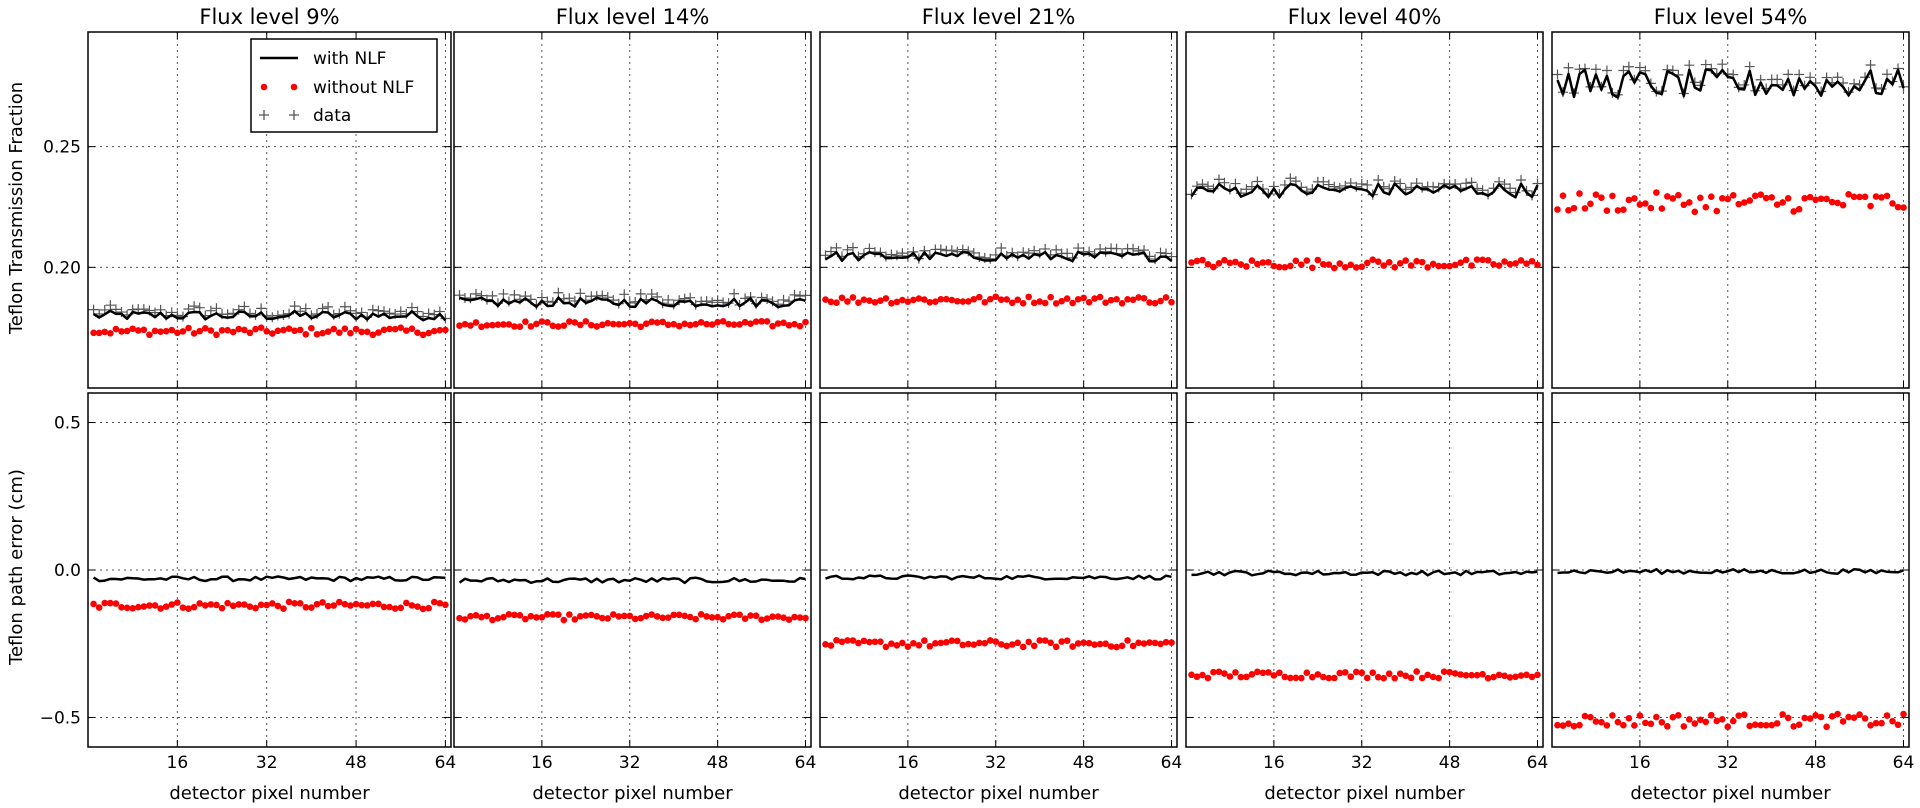 This screenshot has width=1920, height=808. What do you see at coordinates (67, 571) in the screenshot?
I see `y-tick-label: 0.0` at bounding box center [67, 571].